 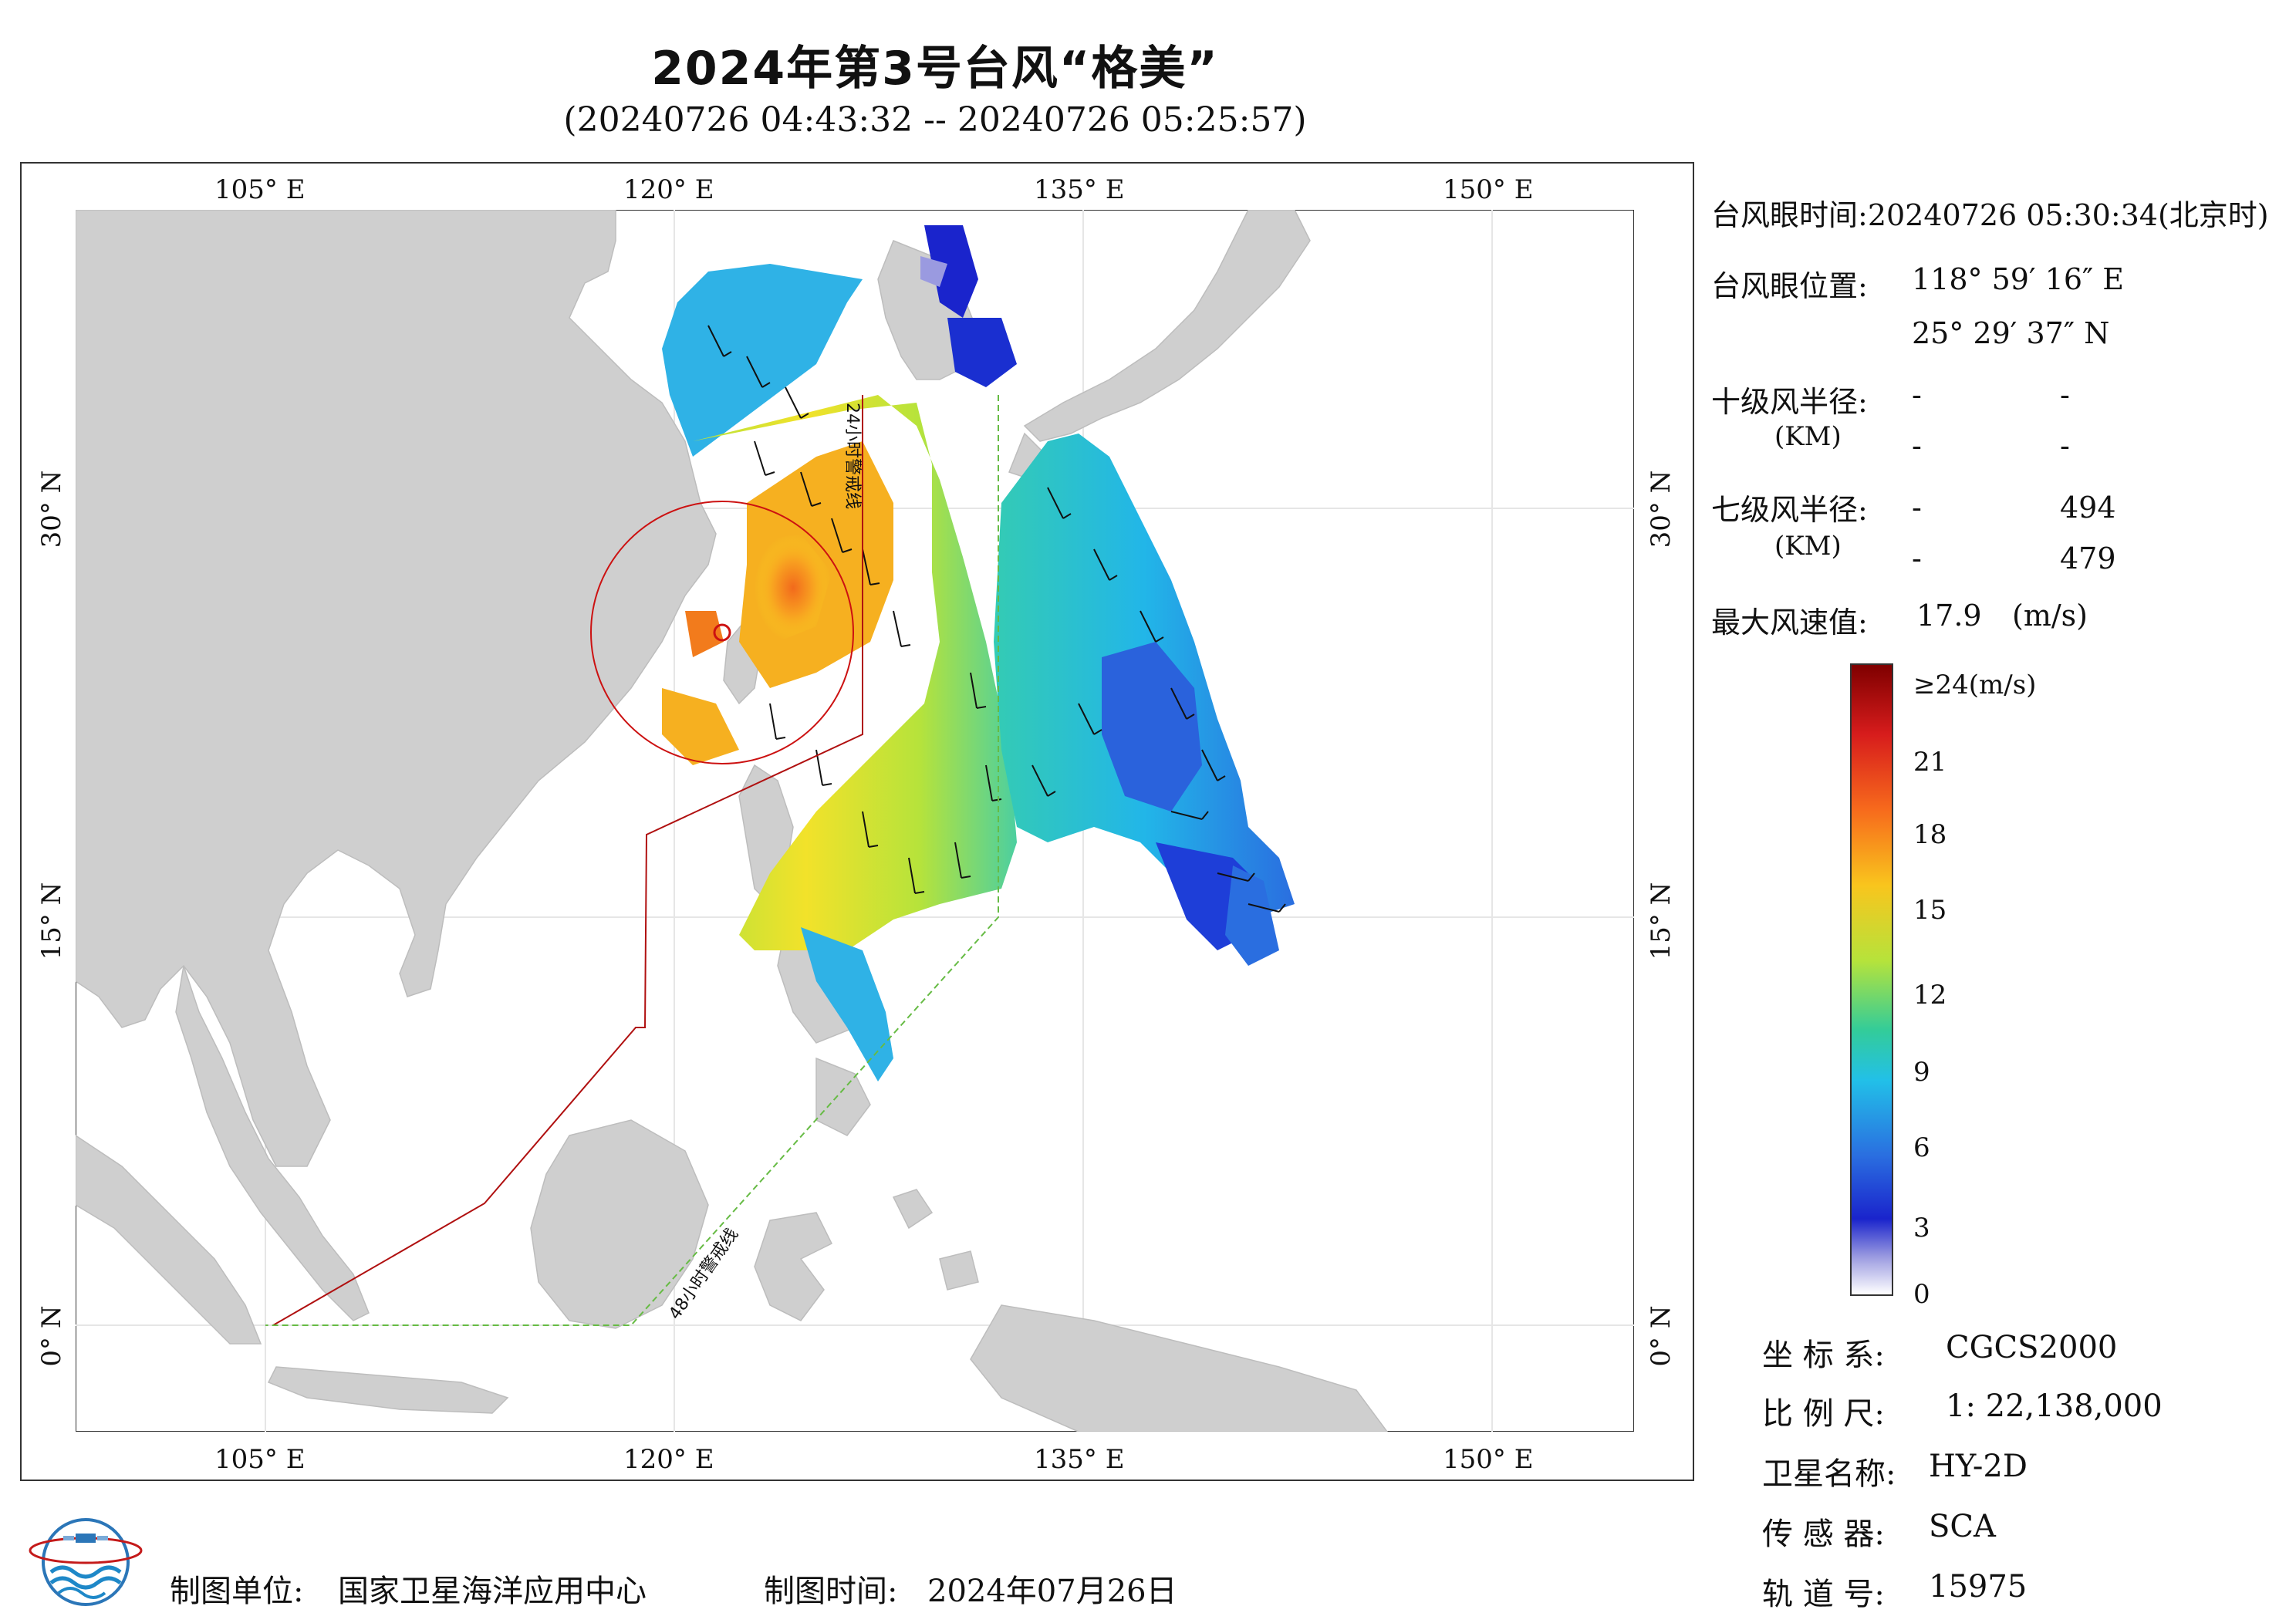 I want to click on r10-label: 十级风半径:, so click(x=1789, y=402).